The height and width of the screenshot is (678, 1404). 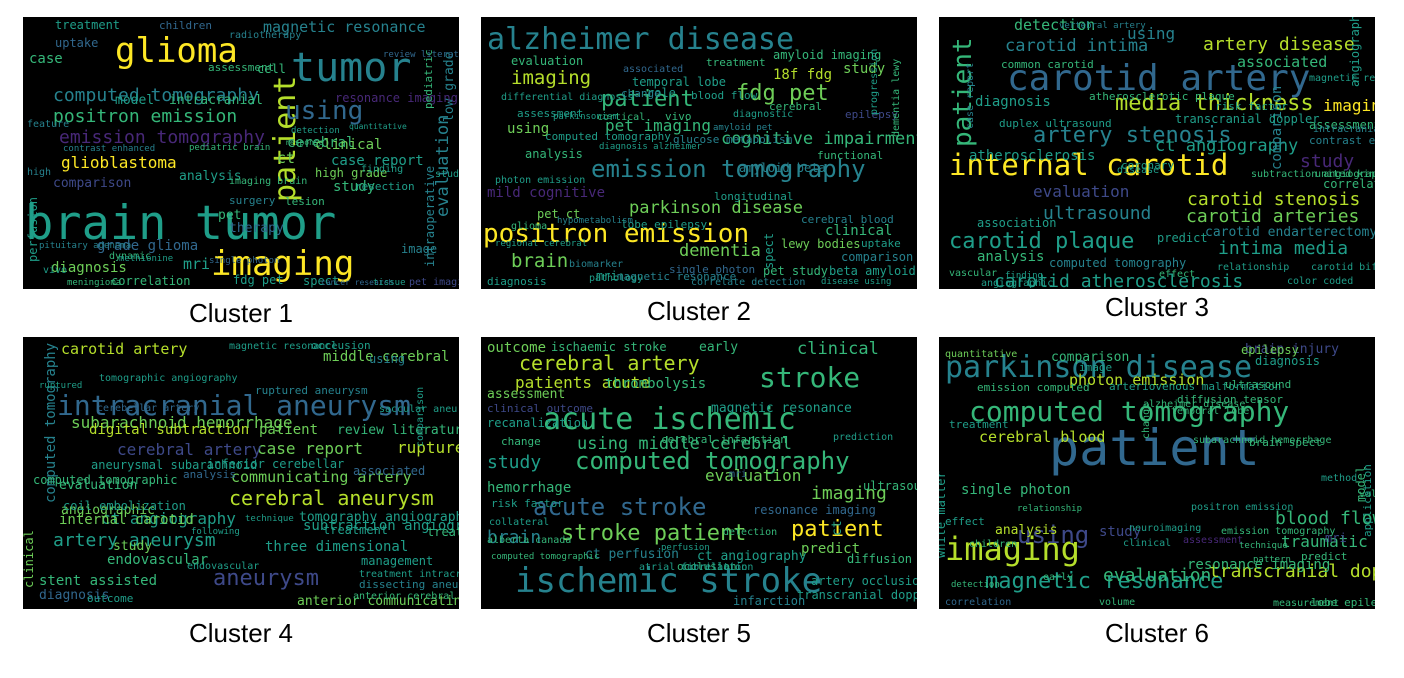 I want to click on word-cloud-term: blood flow, so click(x=724, y=95).